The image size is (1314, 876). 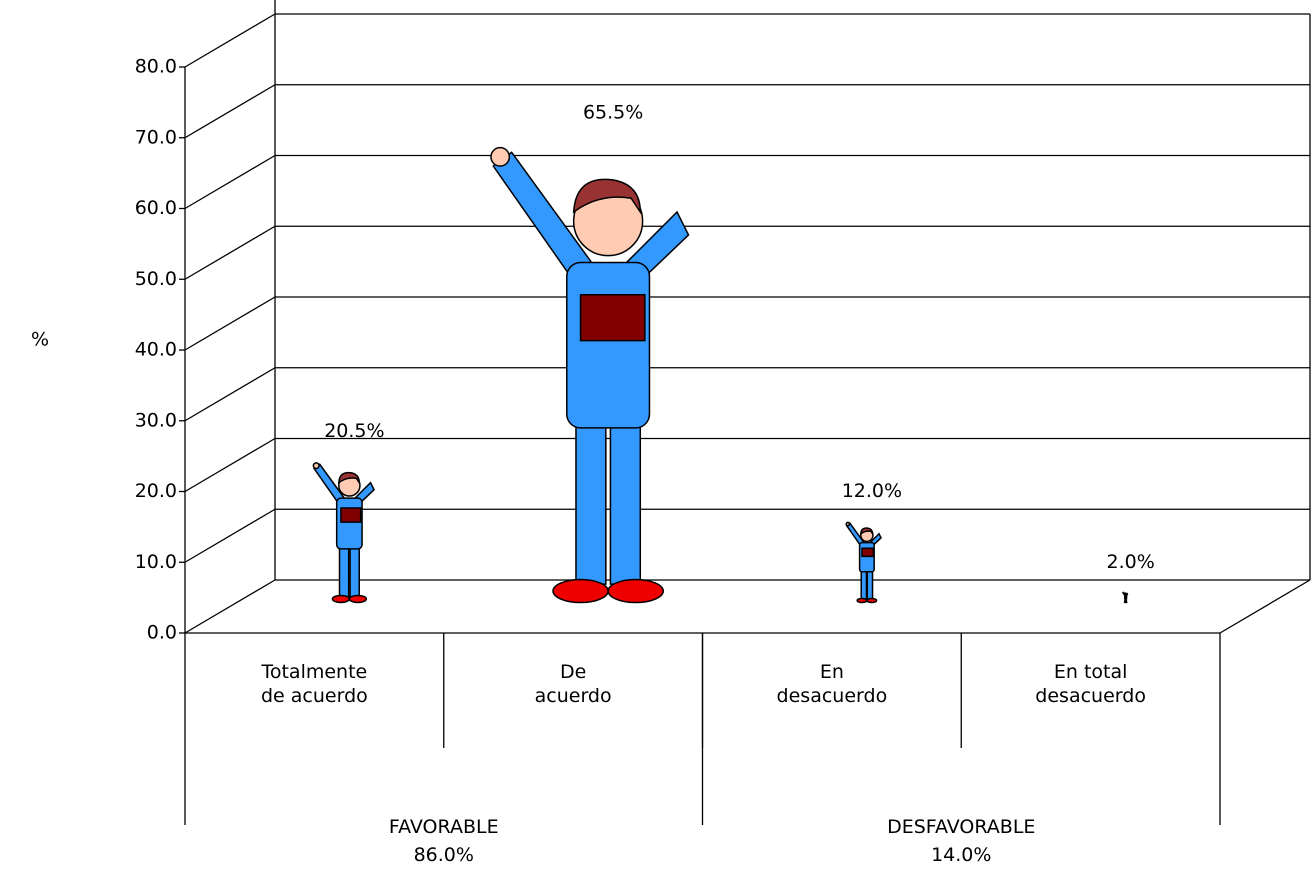 What do you see at coordinates (573, 684) in the screenshot?
I see `x-tick-label: De acuerdo` at bounding box center [573, 684].